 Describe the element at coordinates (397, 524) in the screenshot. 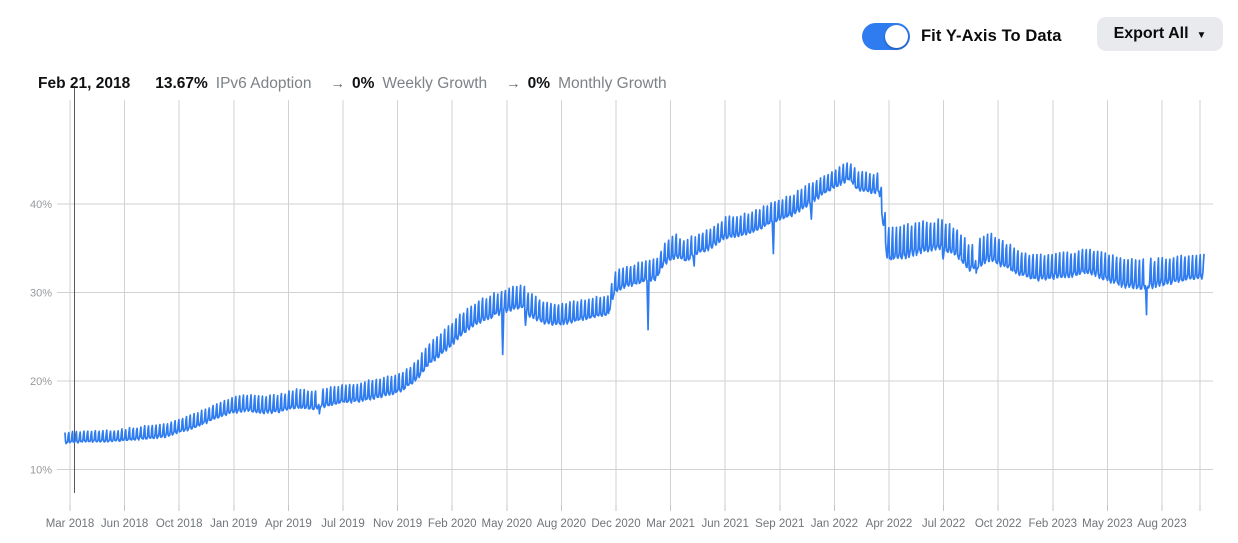

I see `x-axis-tick-label: Nov 2019` at that location.